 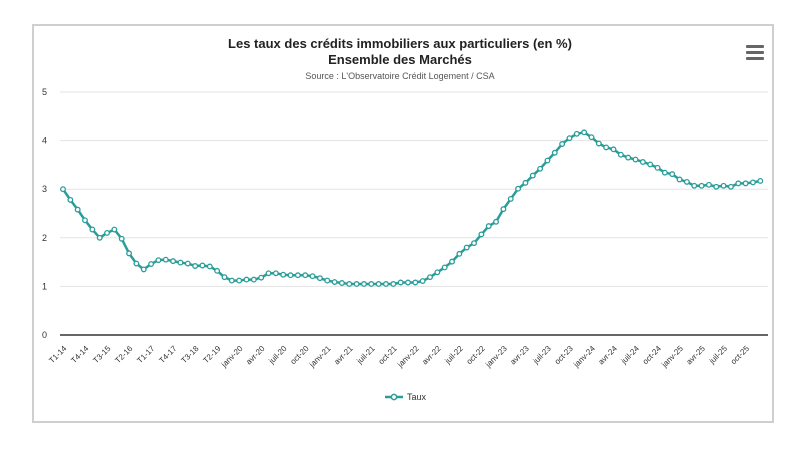 What do you see at coordinates (190, 355) in the screenshot?
I see `x-tick-label: T3-18` at bounding box center [190, 355].